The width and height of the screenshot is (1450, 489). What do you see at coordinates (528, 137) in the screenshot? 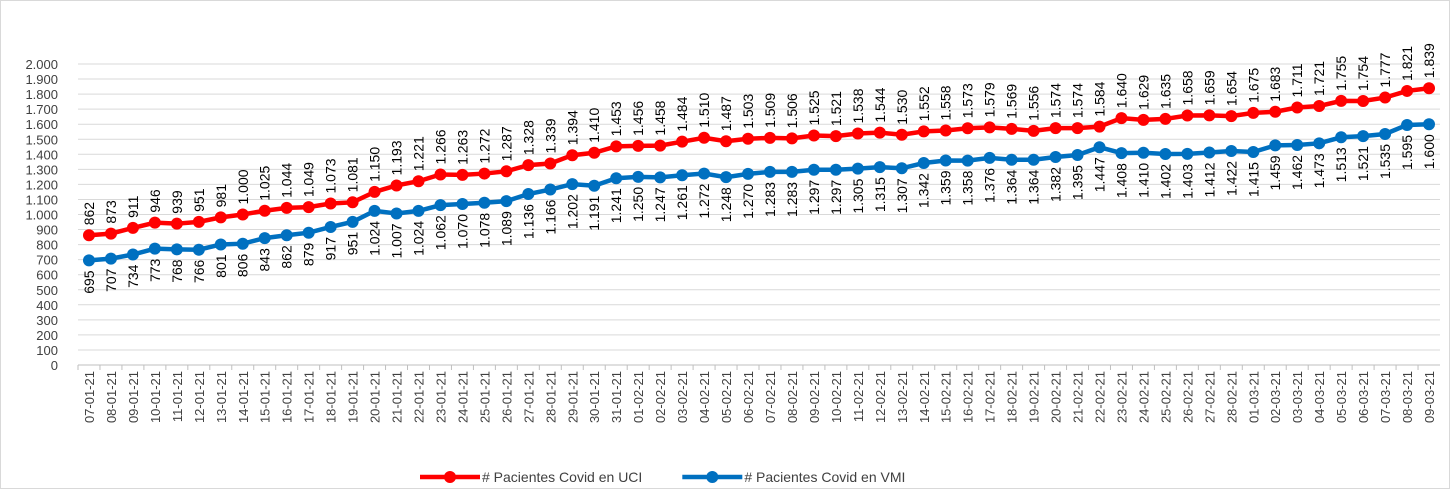
I see `data-label: 1.328` at bounding box center [528, 137].